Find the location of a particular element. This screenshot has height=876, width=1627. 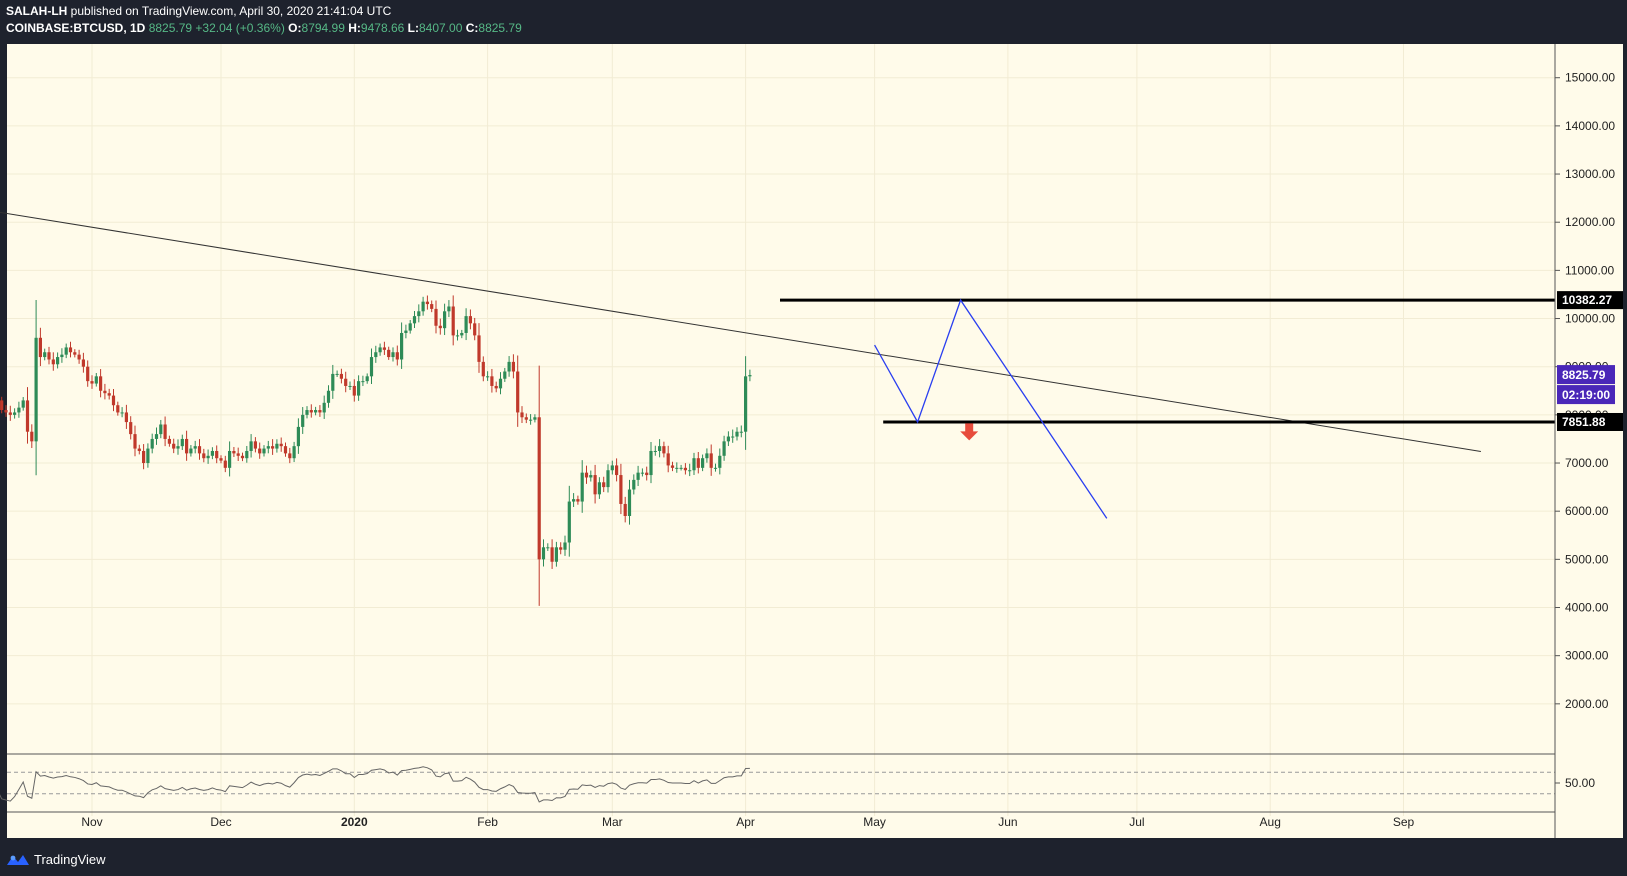

x-tick-label: Apr is located at coordinates (745, 822).